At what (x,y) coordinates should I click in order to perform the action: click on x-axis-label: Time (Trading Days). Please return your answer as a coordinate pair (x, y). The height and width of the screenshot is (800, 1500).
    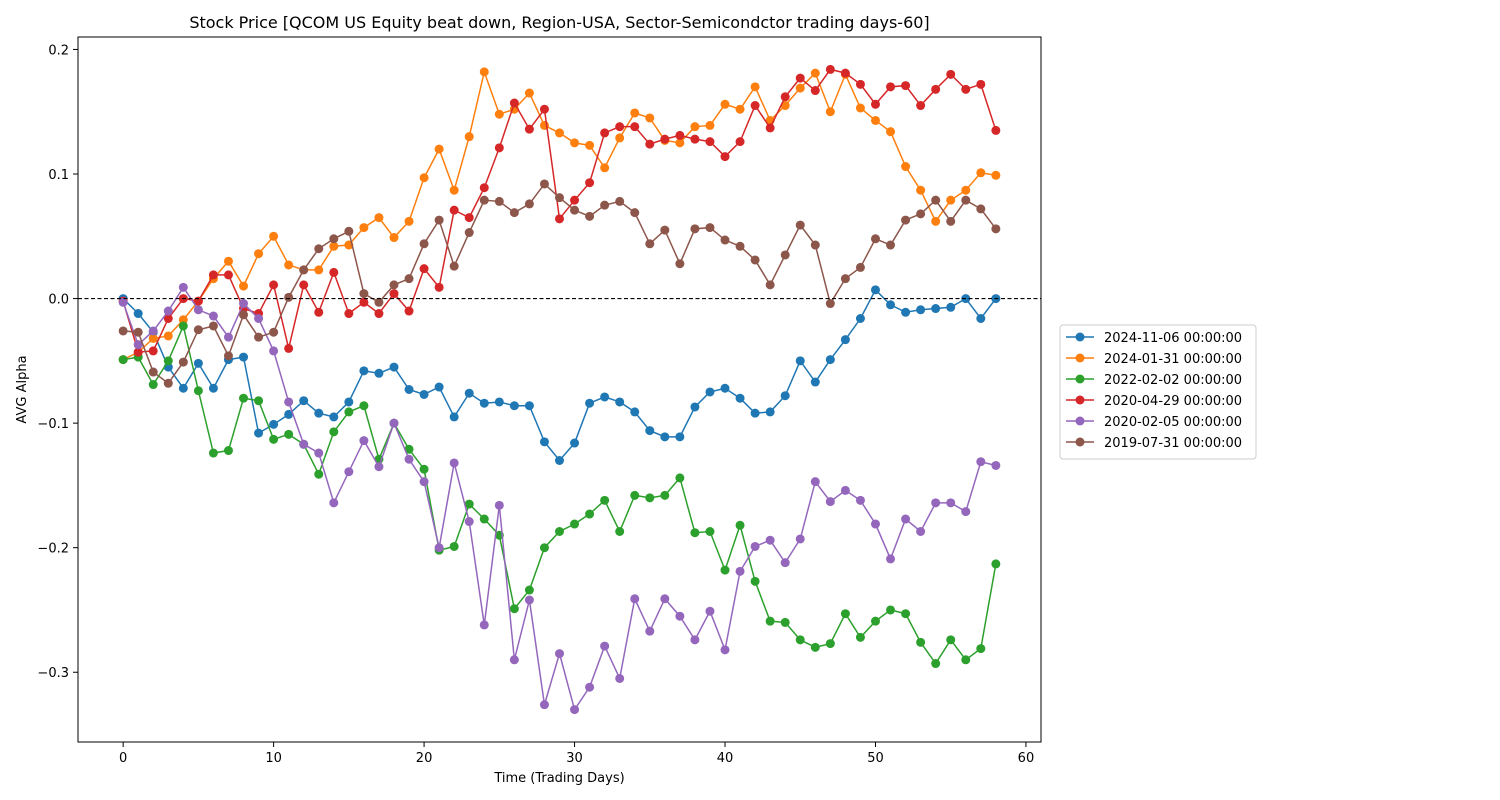
    Looking at the image, I should click on (558, 778).